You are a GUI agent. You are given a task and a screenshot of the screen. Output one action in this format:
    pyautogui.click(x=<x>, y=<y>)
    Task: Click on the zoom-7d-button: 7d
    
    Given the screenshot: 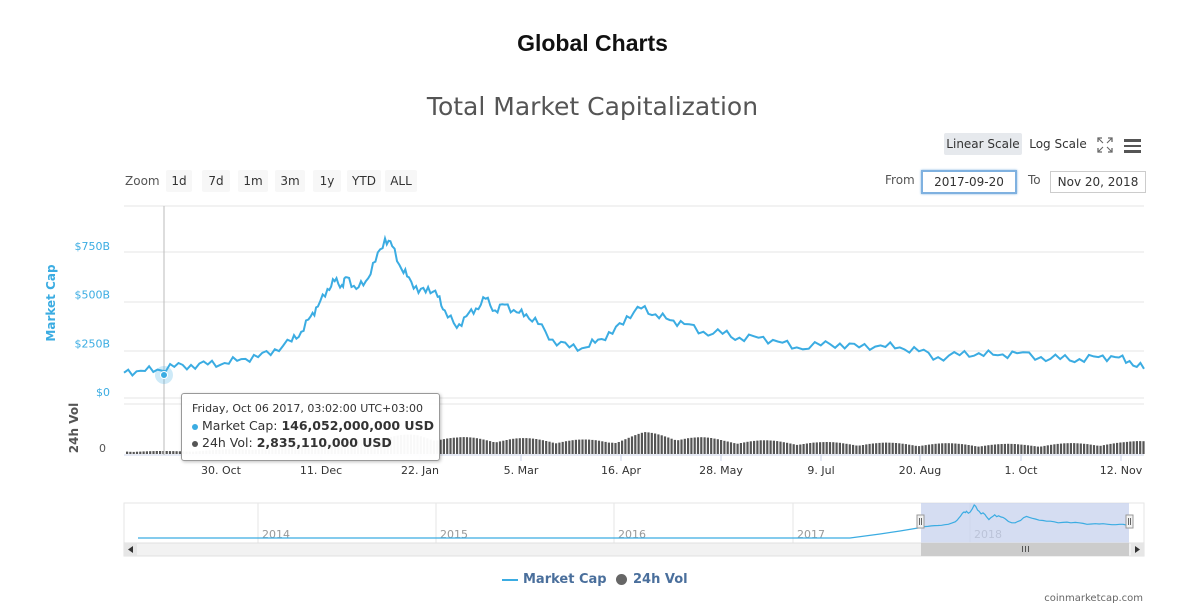 What is the action you would take?
    pyautogui.click(x=216, y=181)
    